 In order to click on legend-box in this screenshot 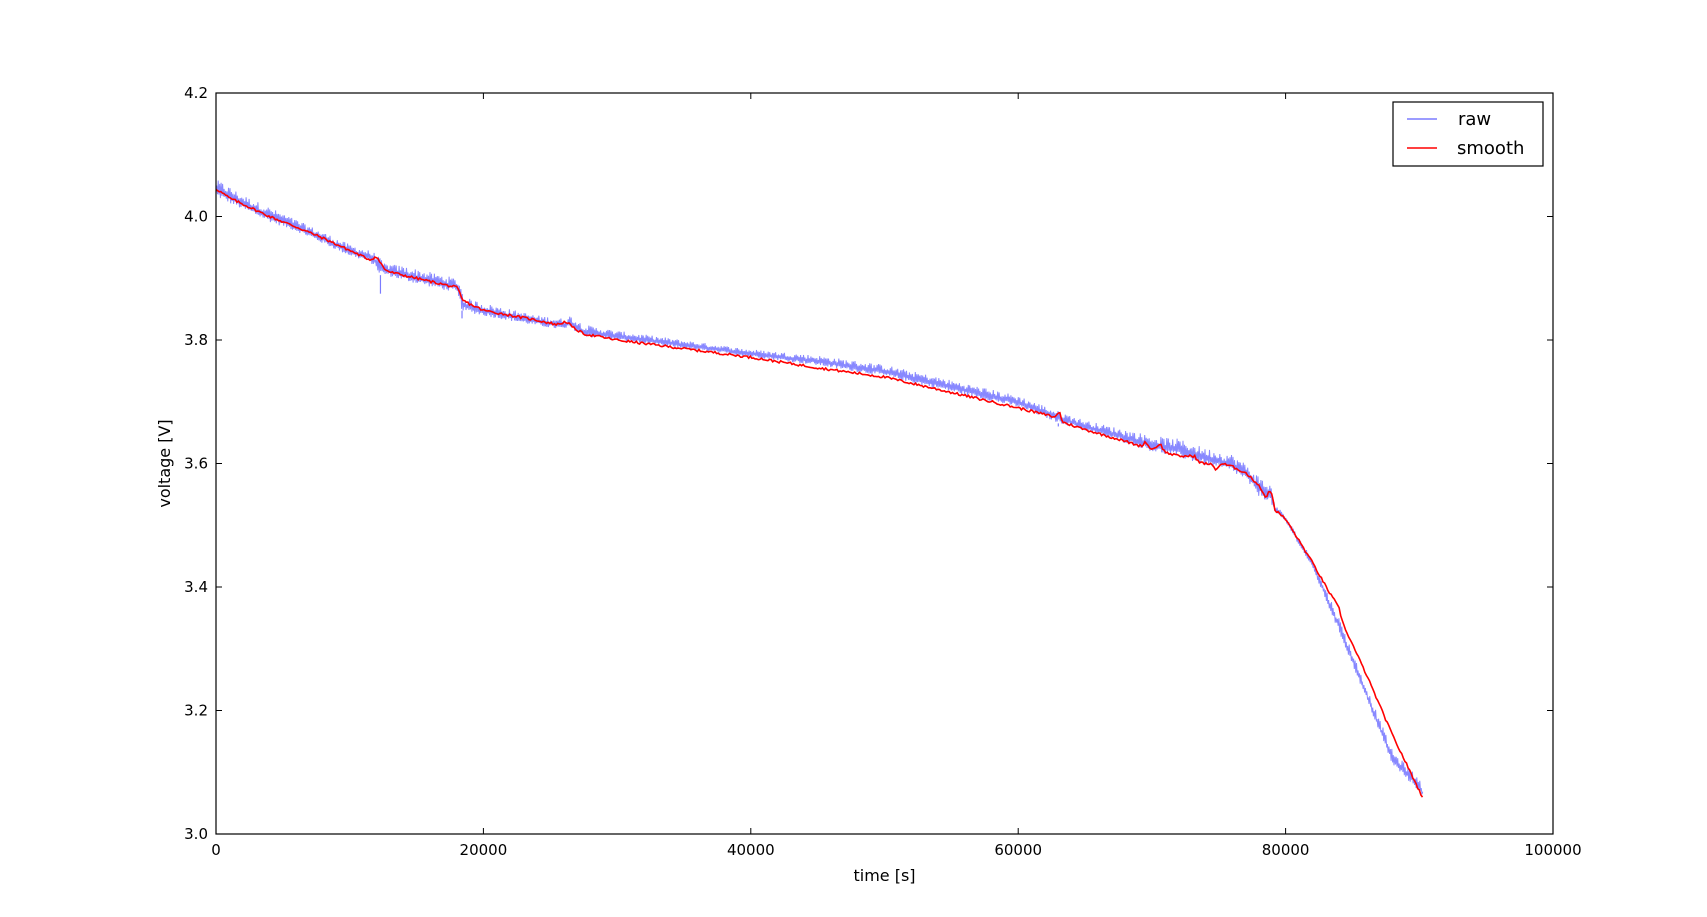, I will do `click(1468, 134)`.